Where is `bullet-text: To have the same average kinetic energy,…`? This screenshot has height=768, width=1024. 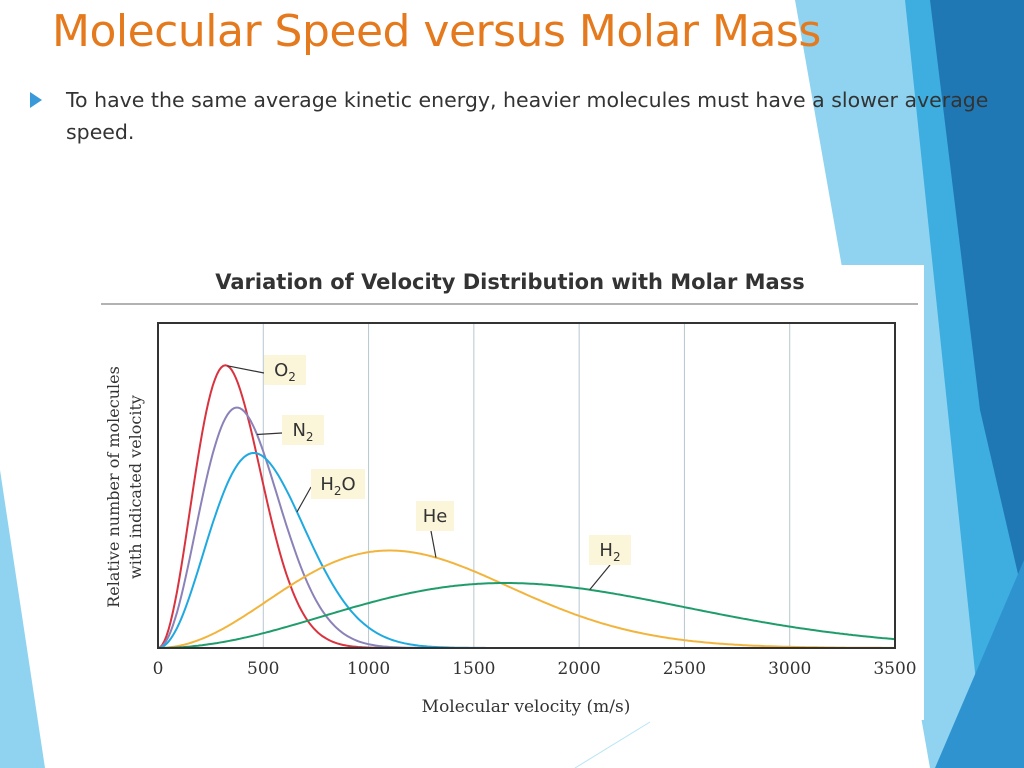 bullet-text: To have the same average kinetic energy,… is located at coordinates (527, 116).